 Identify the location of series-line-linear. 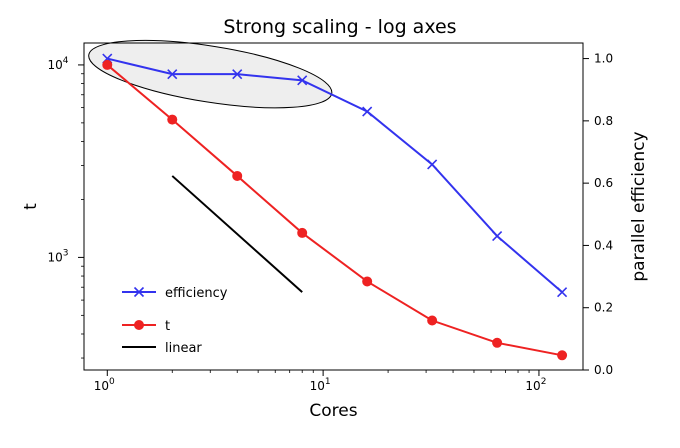
(237, 234).